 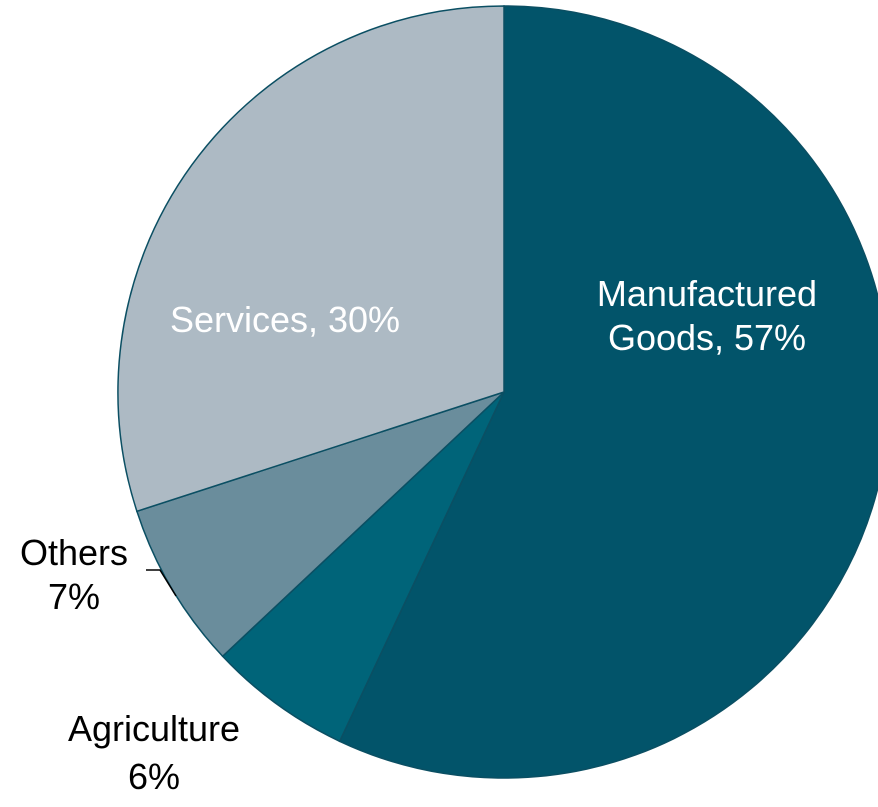 I want to click on slice-label-line: 7%, so click(x=74, y=596).